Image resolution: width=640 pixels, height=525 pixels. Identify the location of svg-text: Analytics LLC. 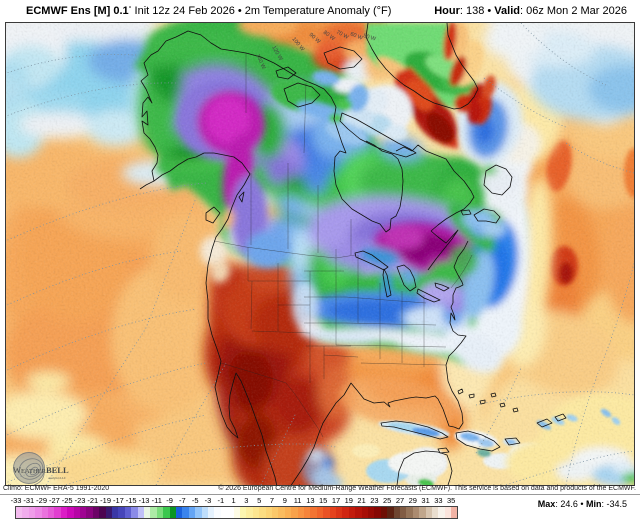
(57, 478).